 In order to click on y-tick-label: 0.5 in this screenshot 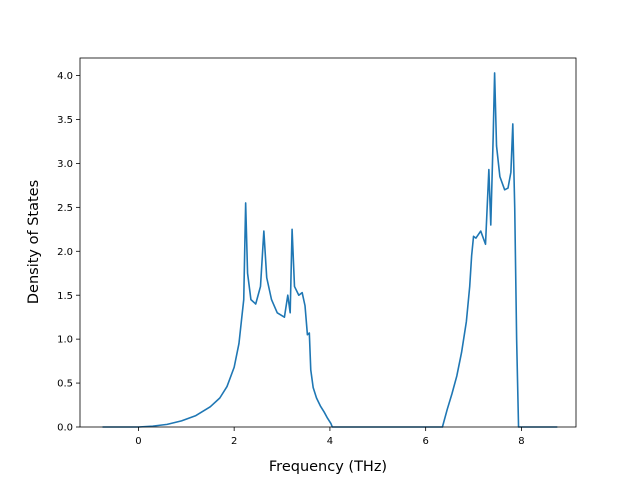, I will do `click(65, 384)`.